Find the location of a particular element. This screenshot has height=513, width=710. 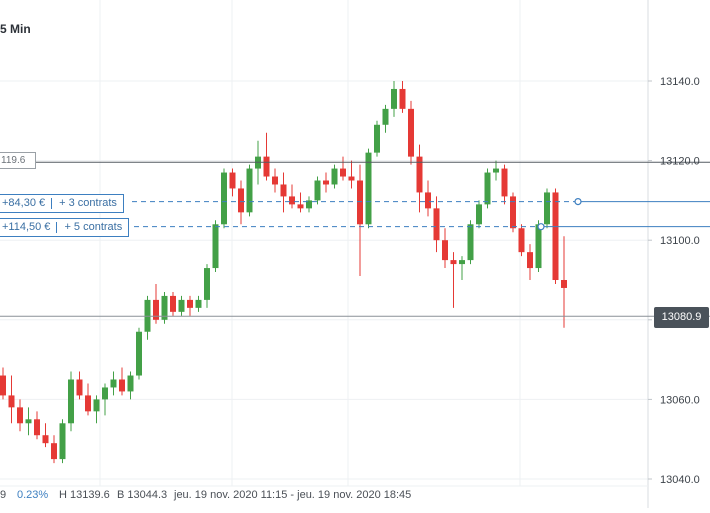

interval-label: 5 Min is located at coordinates (15, 29).